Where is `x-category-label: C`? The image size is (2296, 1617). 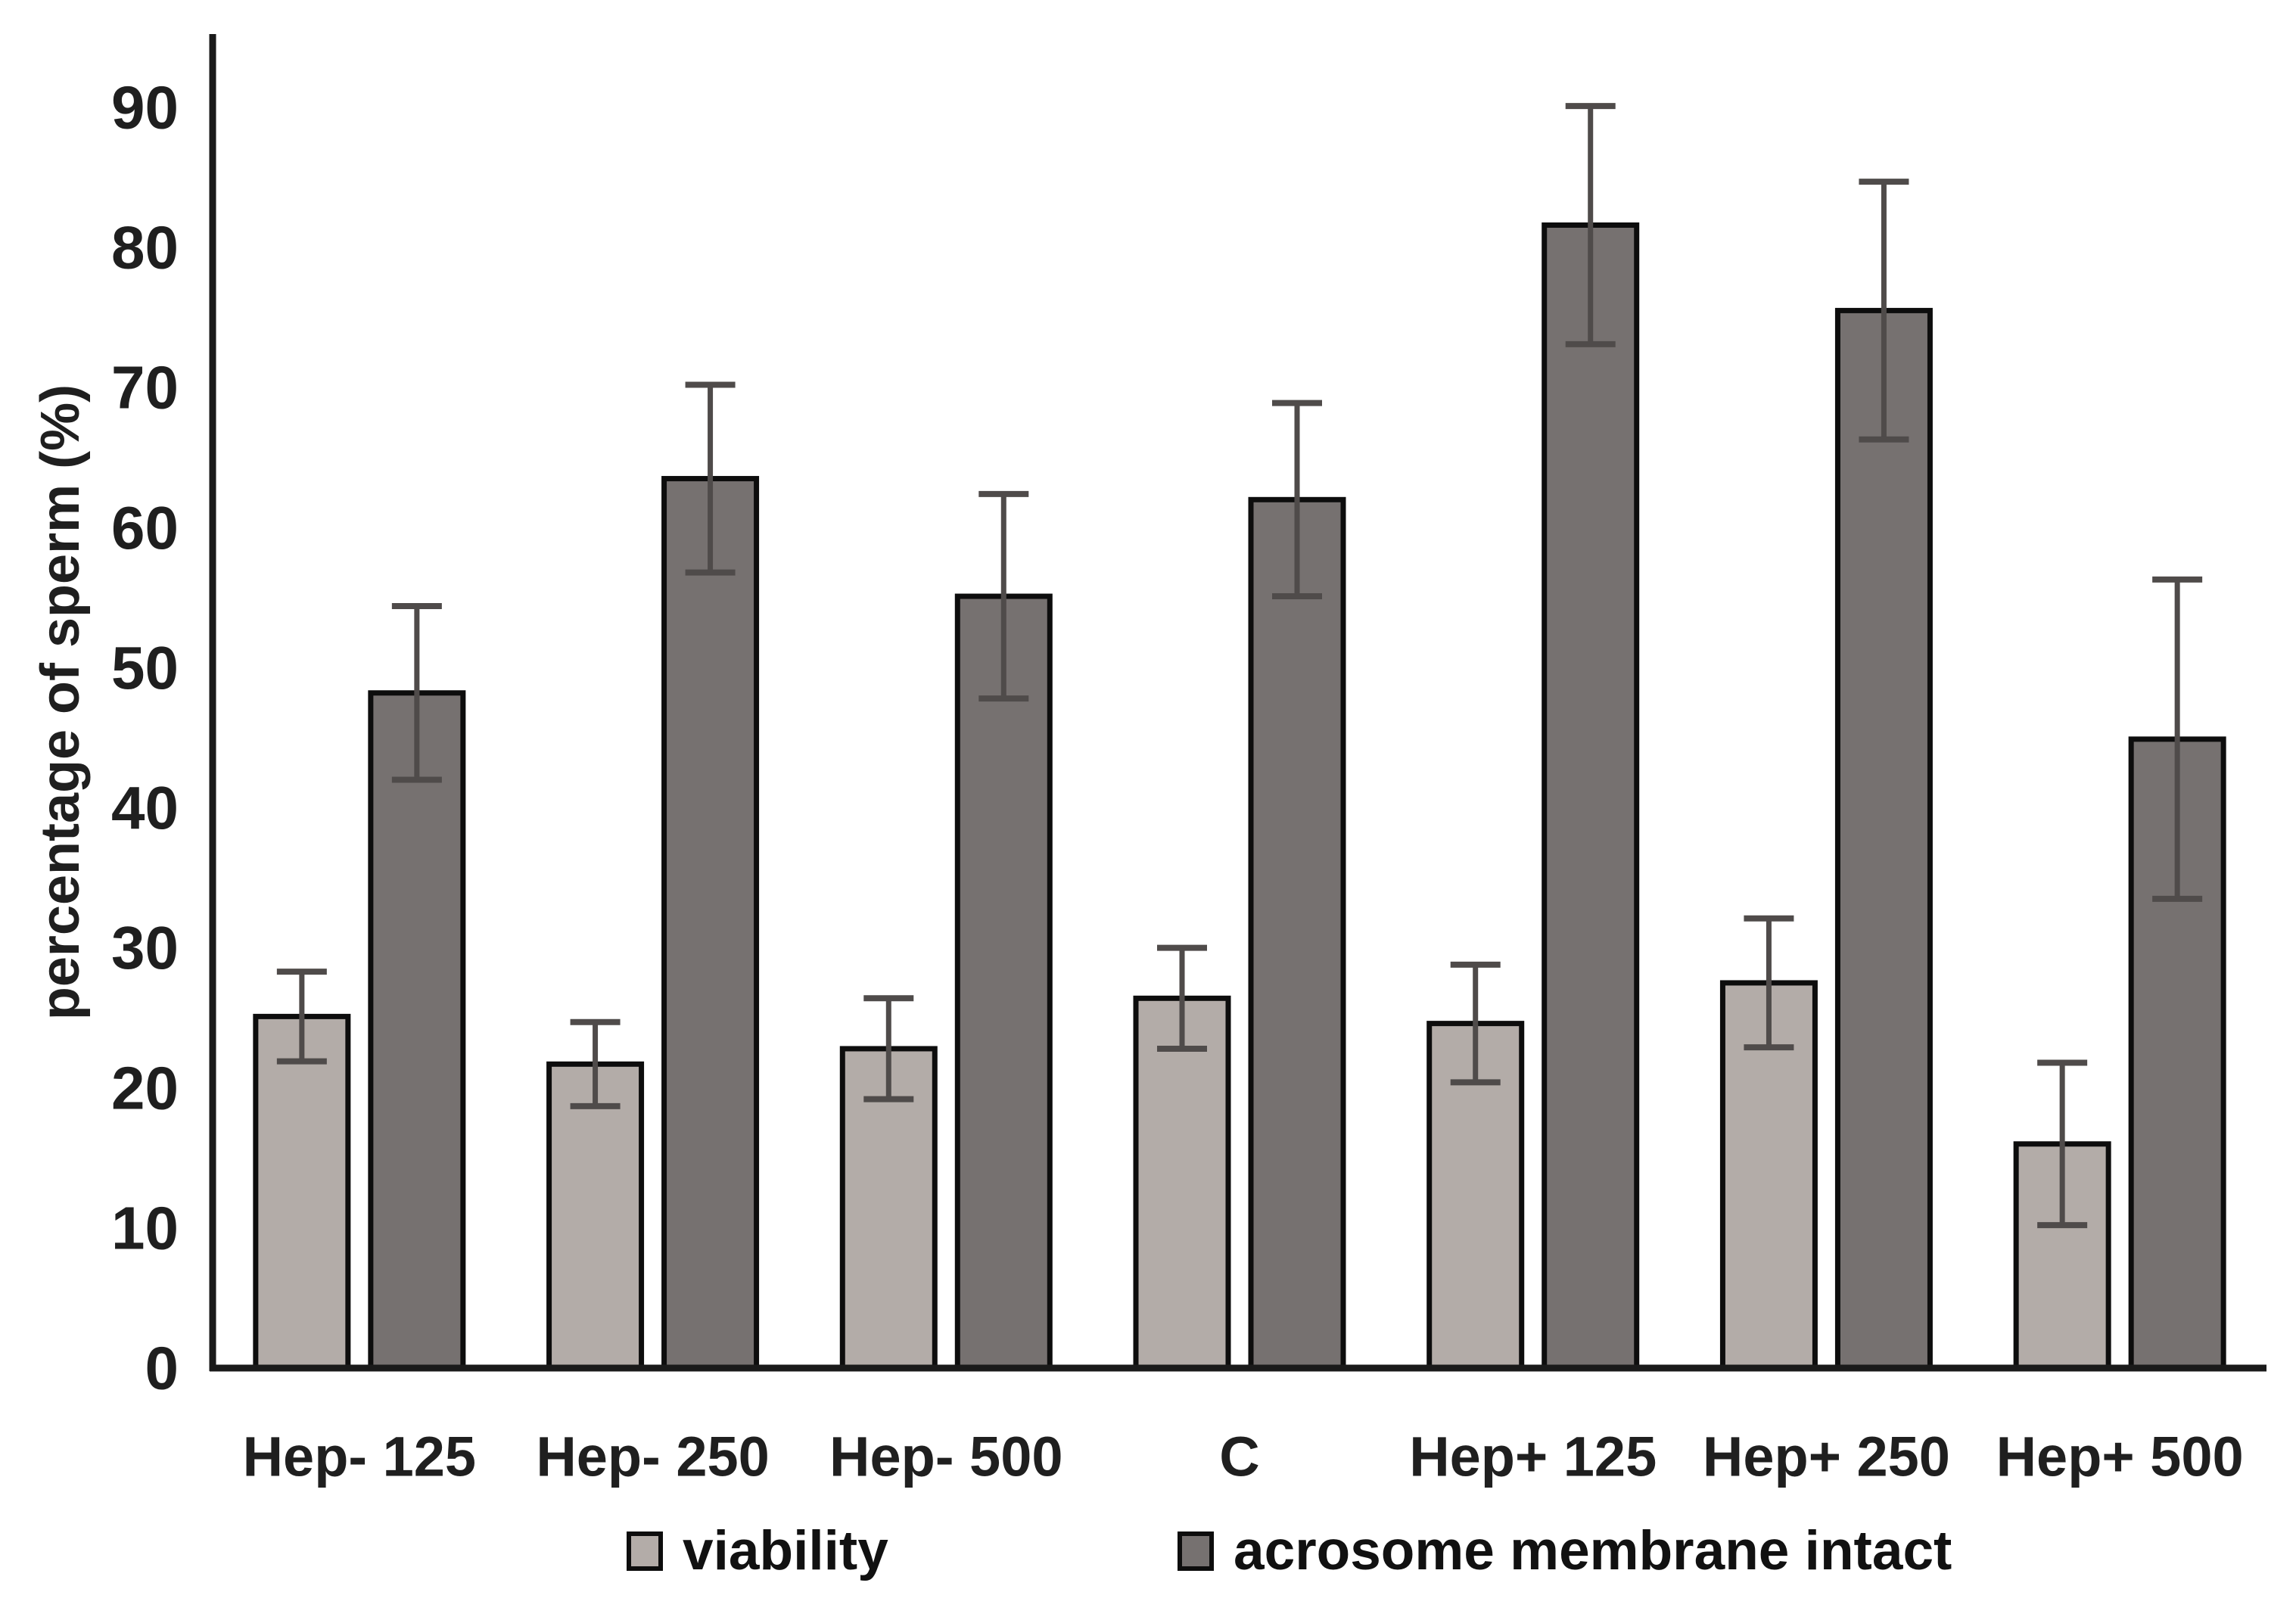
x-category-label: C is located at coordinates (1239, 1457).